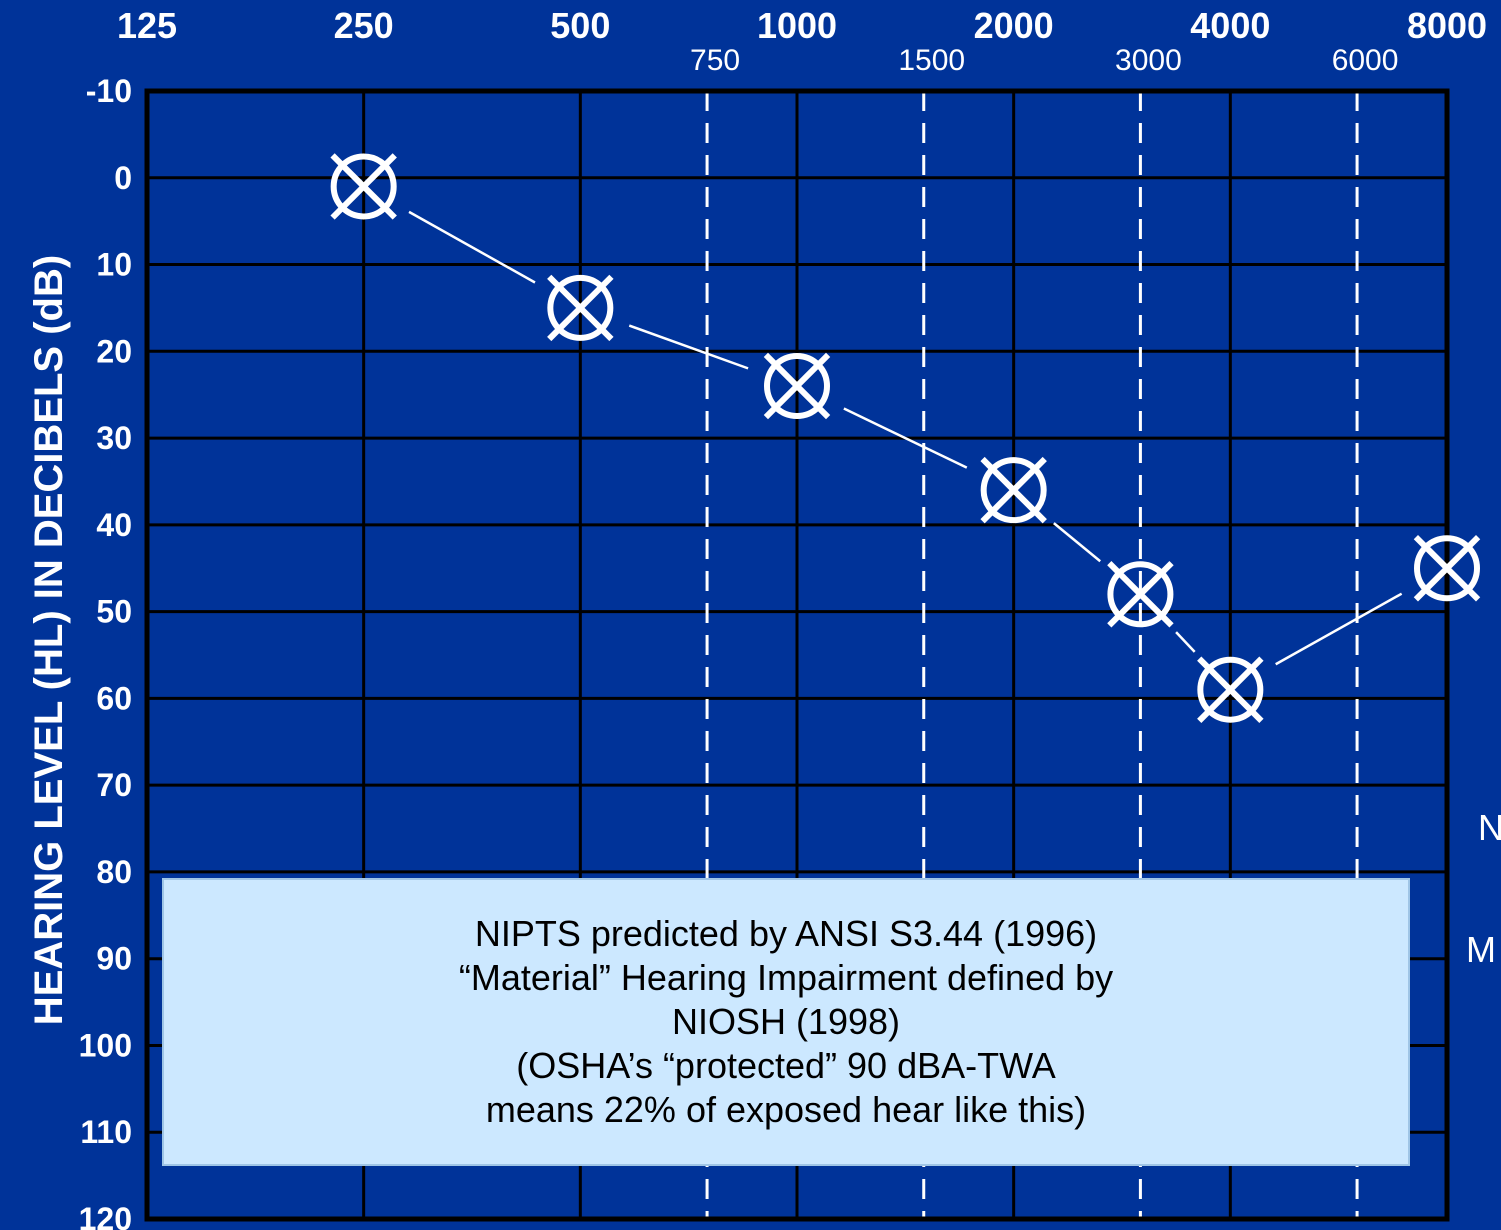 This screenshot has height=1230, width=1501. Describe the element at coordinates (1447, 25) in the screenshot. I see `x-major-tick-label: 8000` at that location.